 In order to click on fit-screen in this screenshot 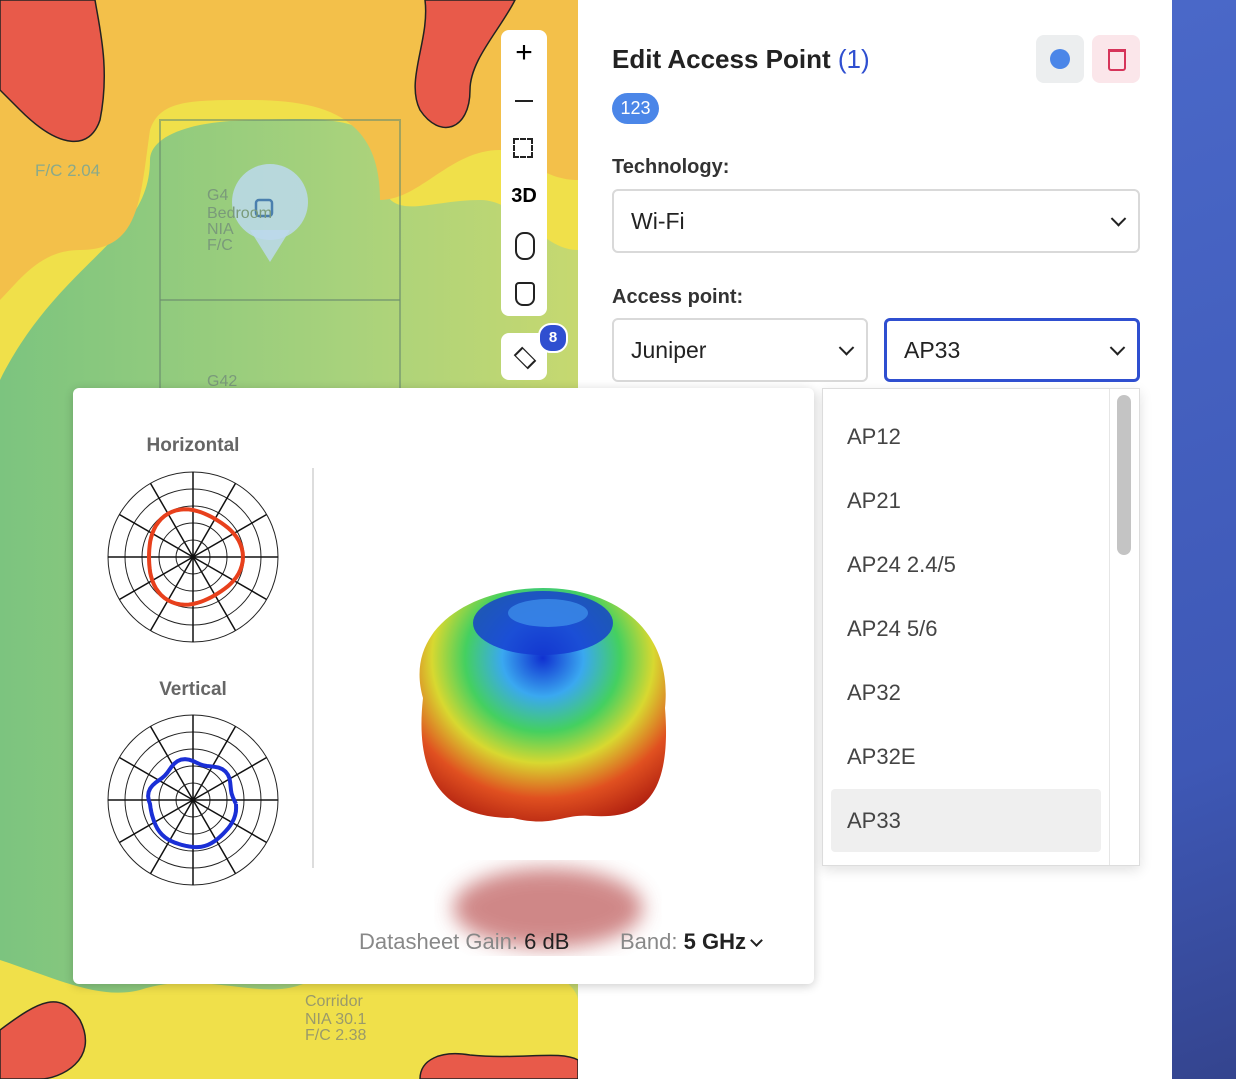, I will do `click(523, 148)`.